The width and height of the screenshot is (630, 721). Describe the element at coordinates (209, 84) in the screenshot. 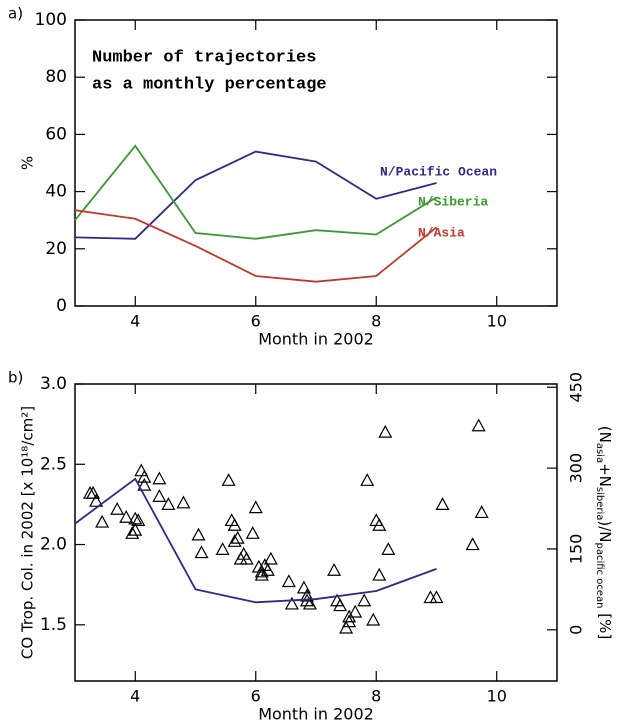

I see `annotation: as a monthly percentage` at that location.